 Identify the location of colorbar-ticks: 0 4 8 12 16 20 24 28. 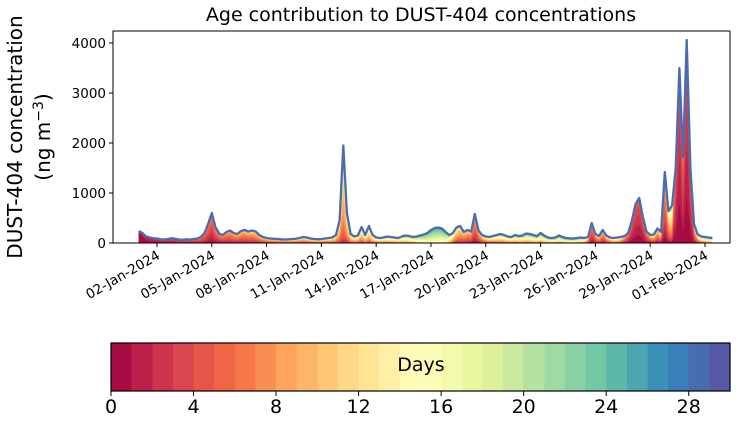
(403, 404).